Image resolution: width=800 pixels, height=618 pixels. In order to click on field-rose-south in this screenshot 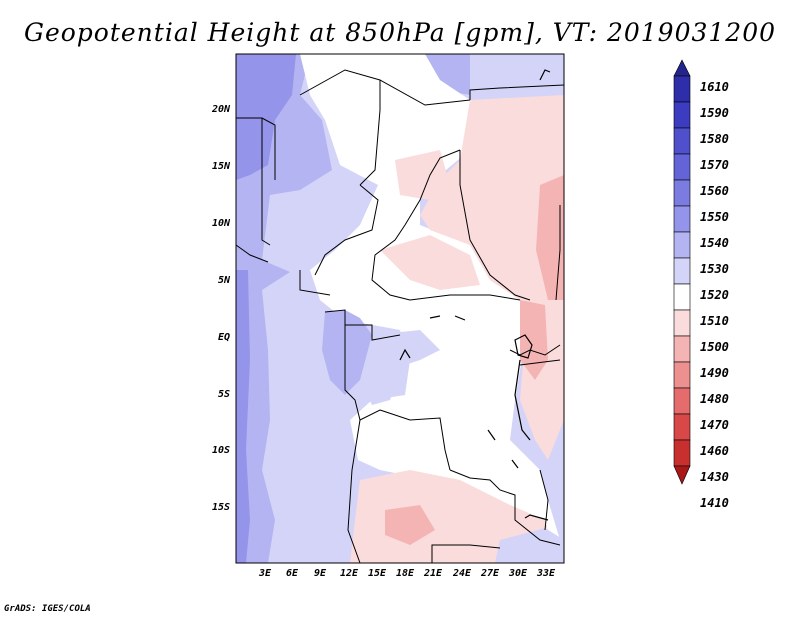, I will do `click(410, 525)`.